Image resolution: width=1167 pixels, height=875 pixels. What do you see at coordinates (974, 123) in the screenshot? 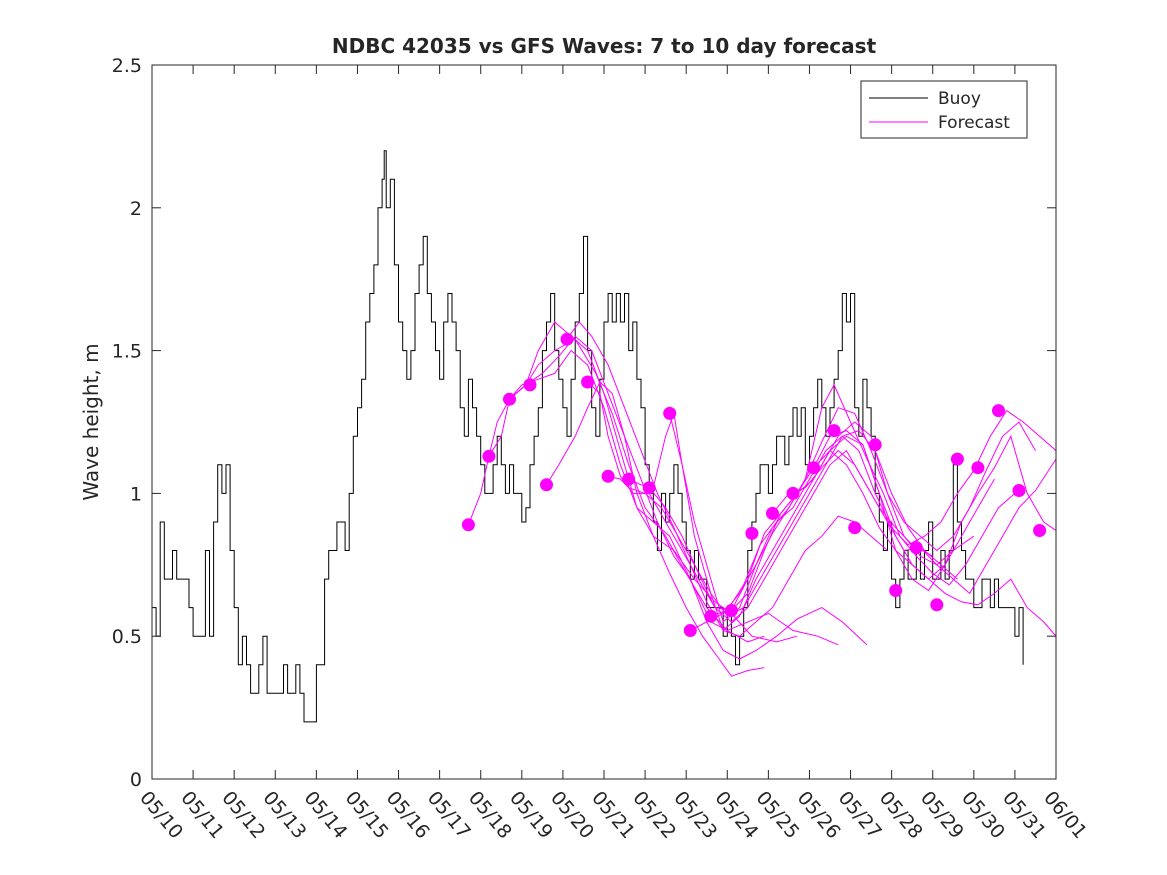
I see `legend-label-forecast: Forecast` at bounding box center [974, 123].